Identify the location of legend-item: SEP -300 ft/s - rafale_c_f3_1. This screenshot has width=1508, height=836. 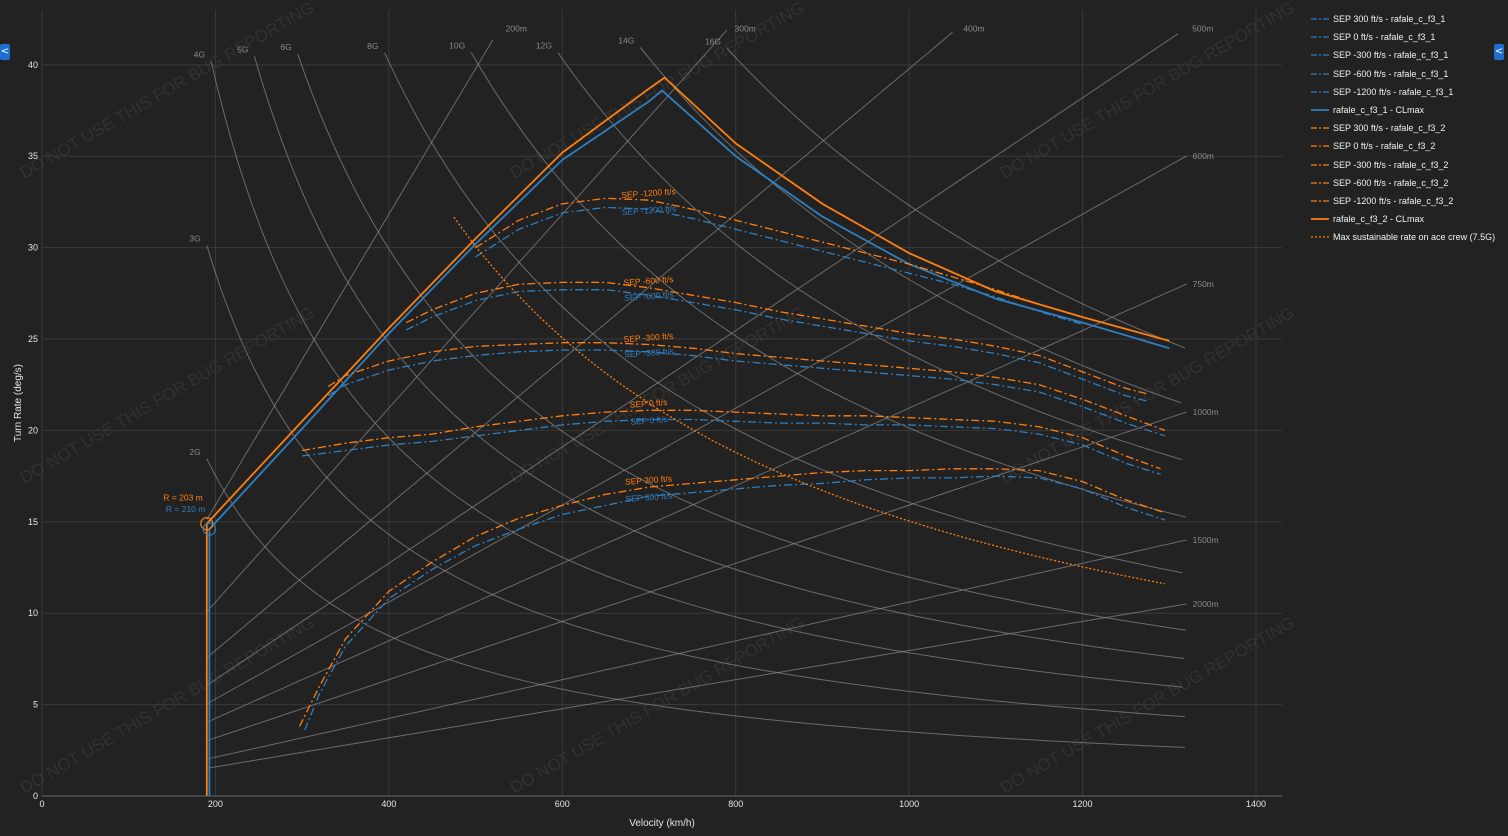
(1407, 55).